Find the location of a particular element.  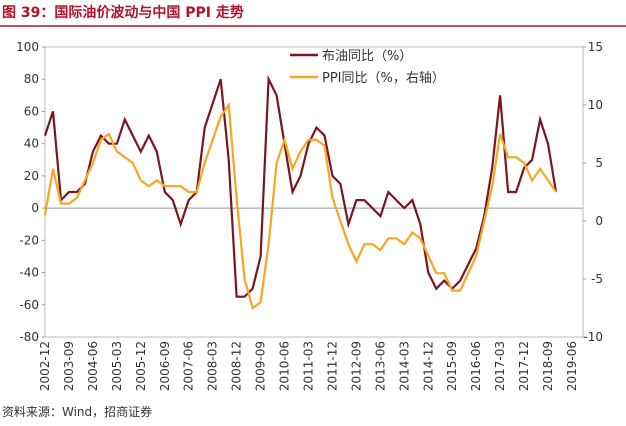

x-tick-label: 2014-12 is located at coordinates (428, 366).